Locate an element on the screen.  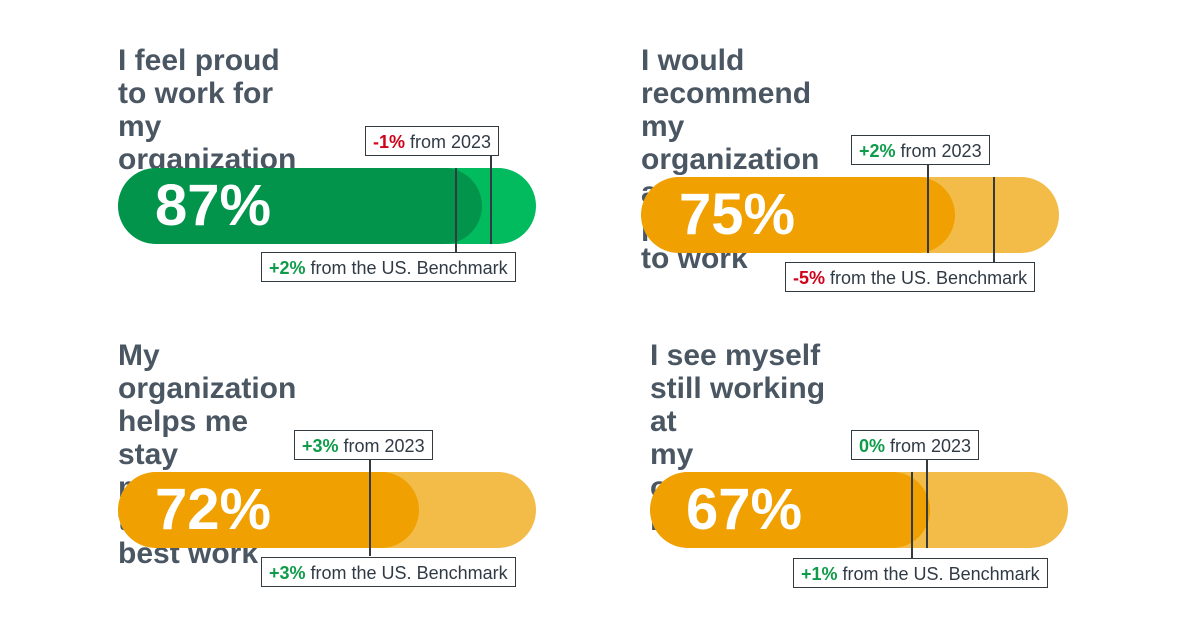
year-change-tag: +2% from 2023 is located at coordinates (920, 150).